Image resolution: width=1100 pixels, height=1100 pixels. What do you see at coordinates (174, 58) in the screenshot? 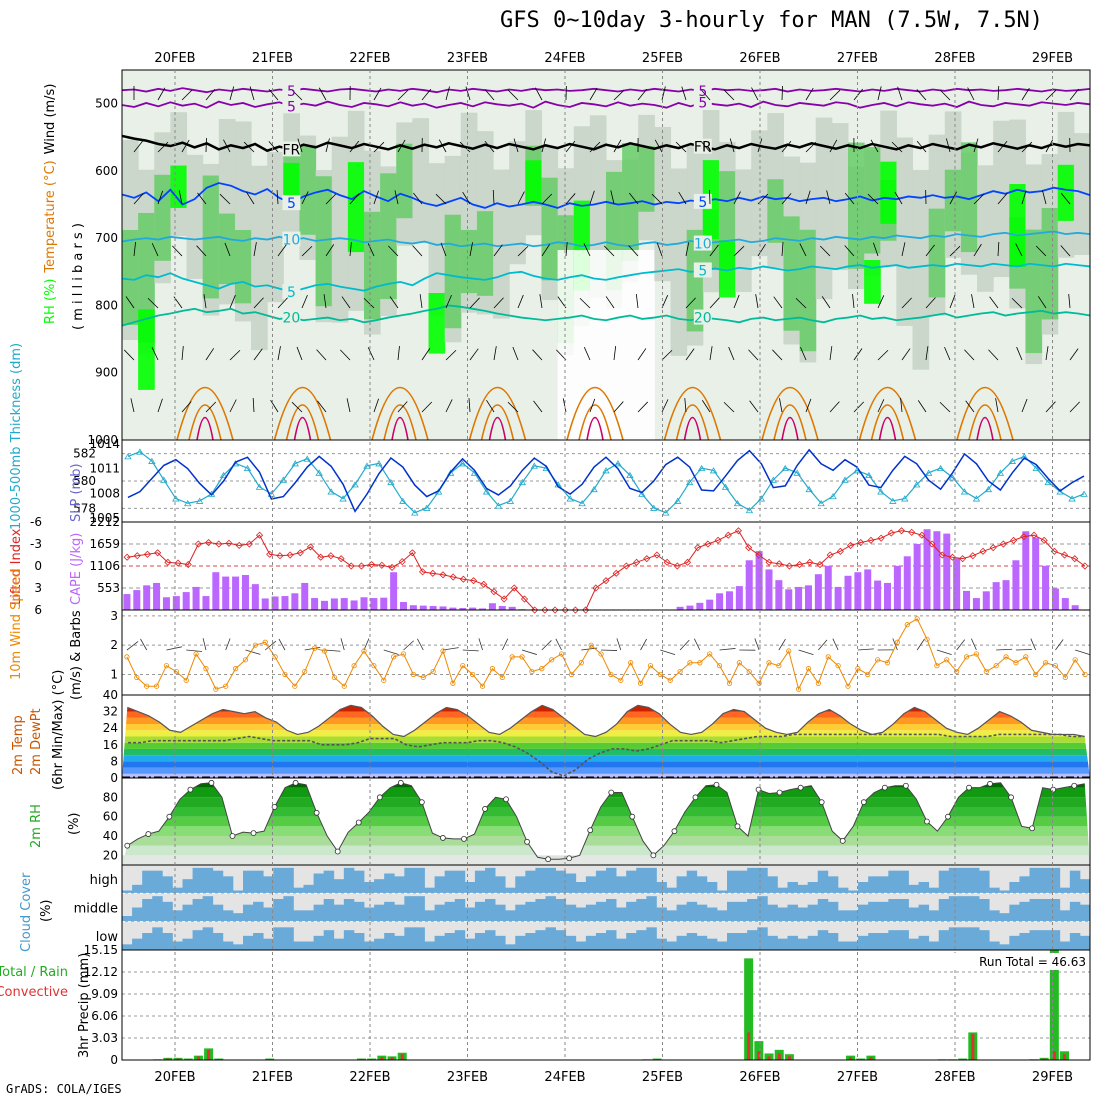
I see `date-label-top: 20FEB` at bounding box center [174, 58].